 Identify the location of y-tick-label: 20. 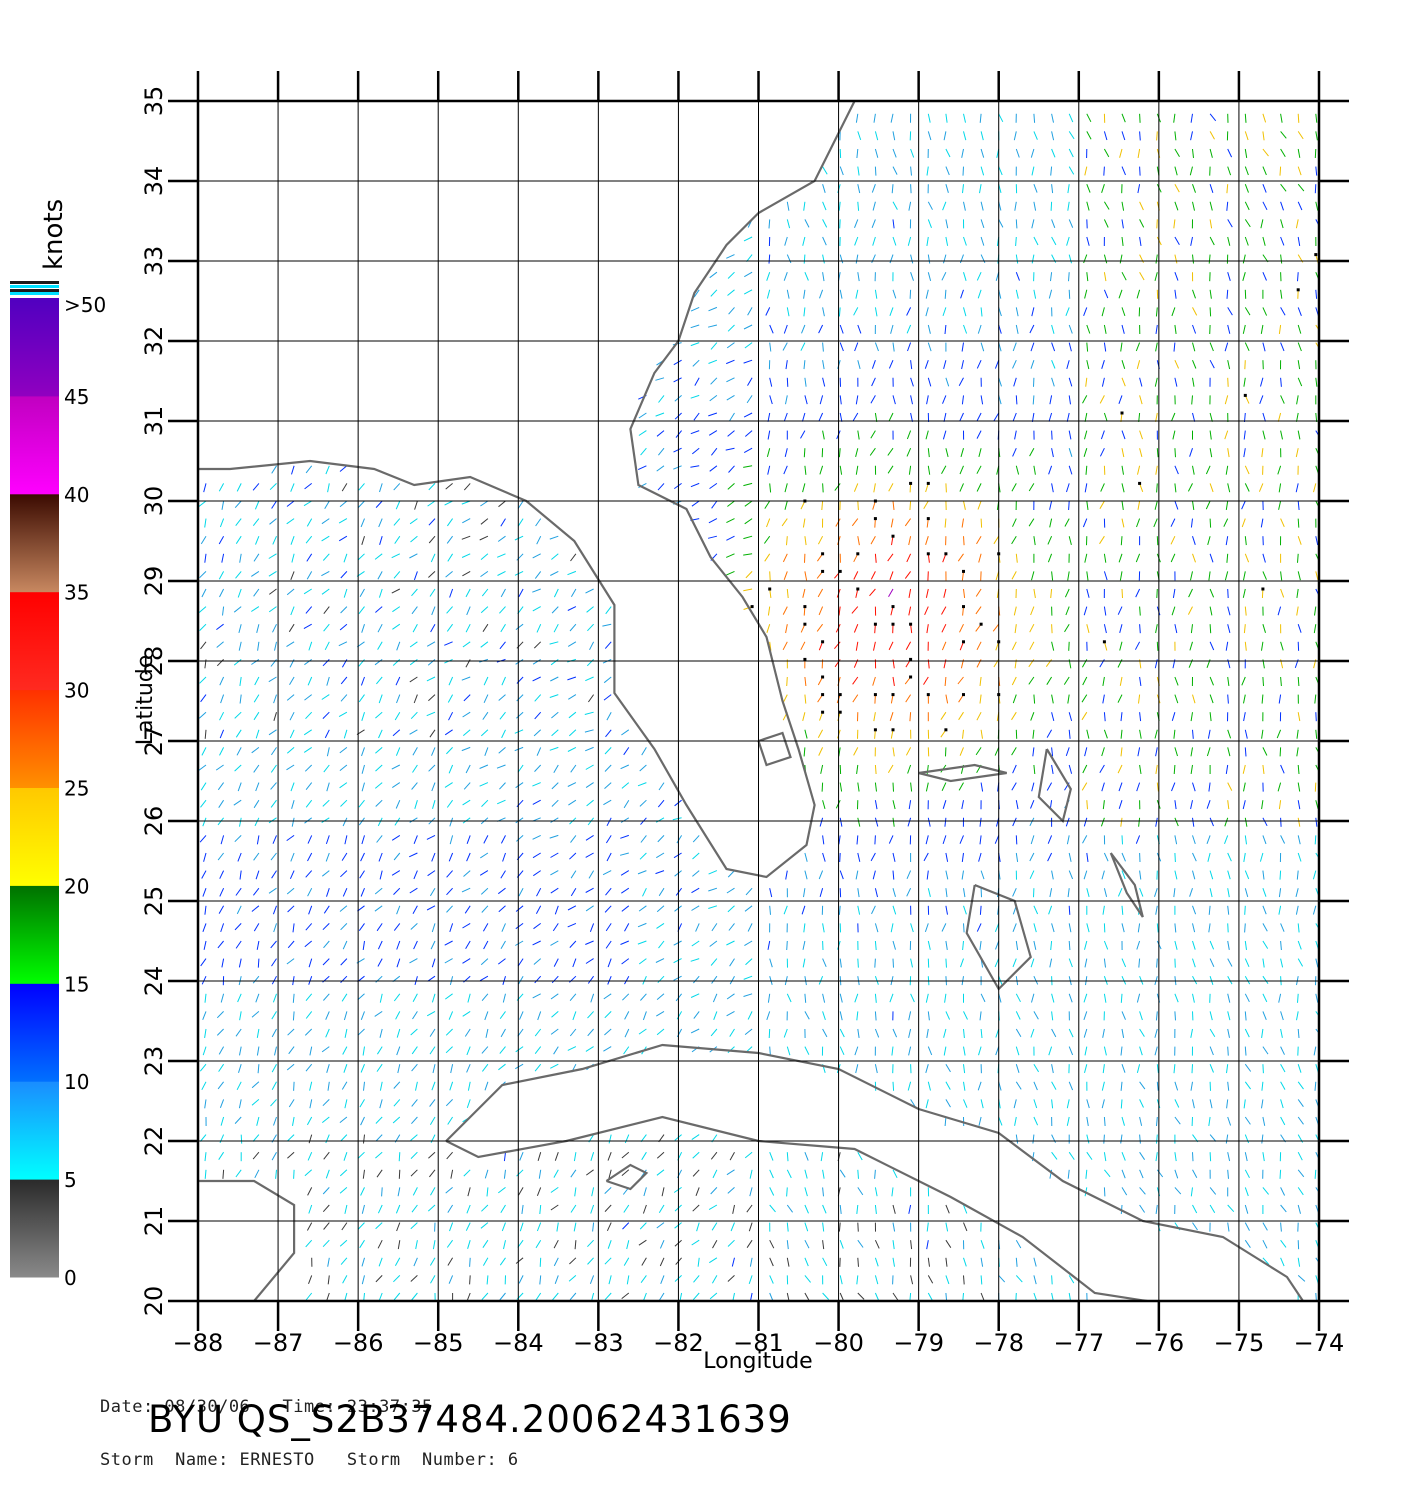
(154, 1301).